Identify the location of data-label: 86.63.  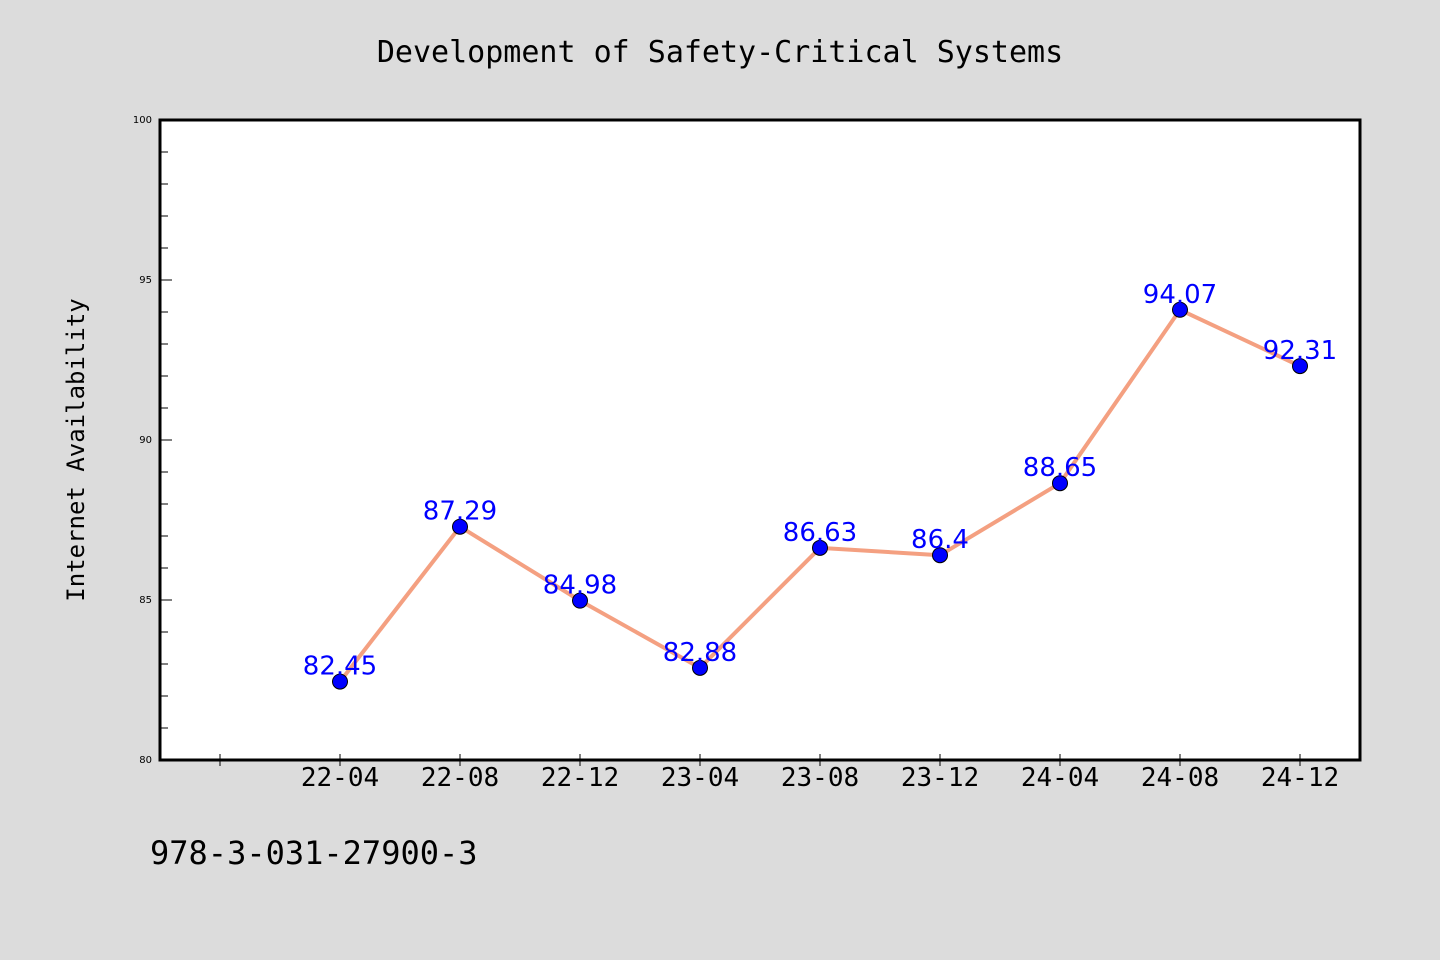
(820, 533).